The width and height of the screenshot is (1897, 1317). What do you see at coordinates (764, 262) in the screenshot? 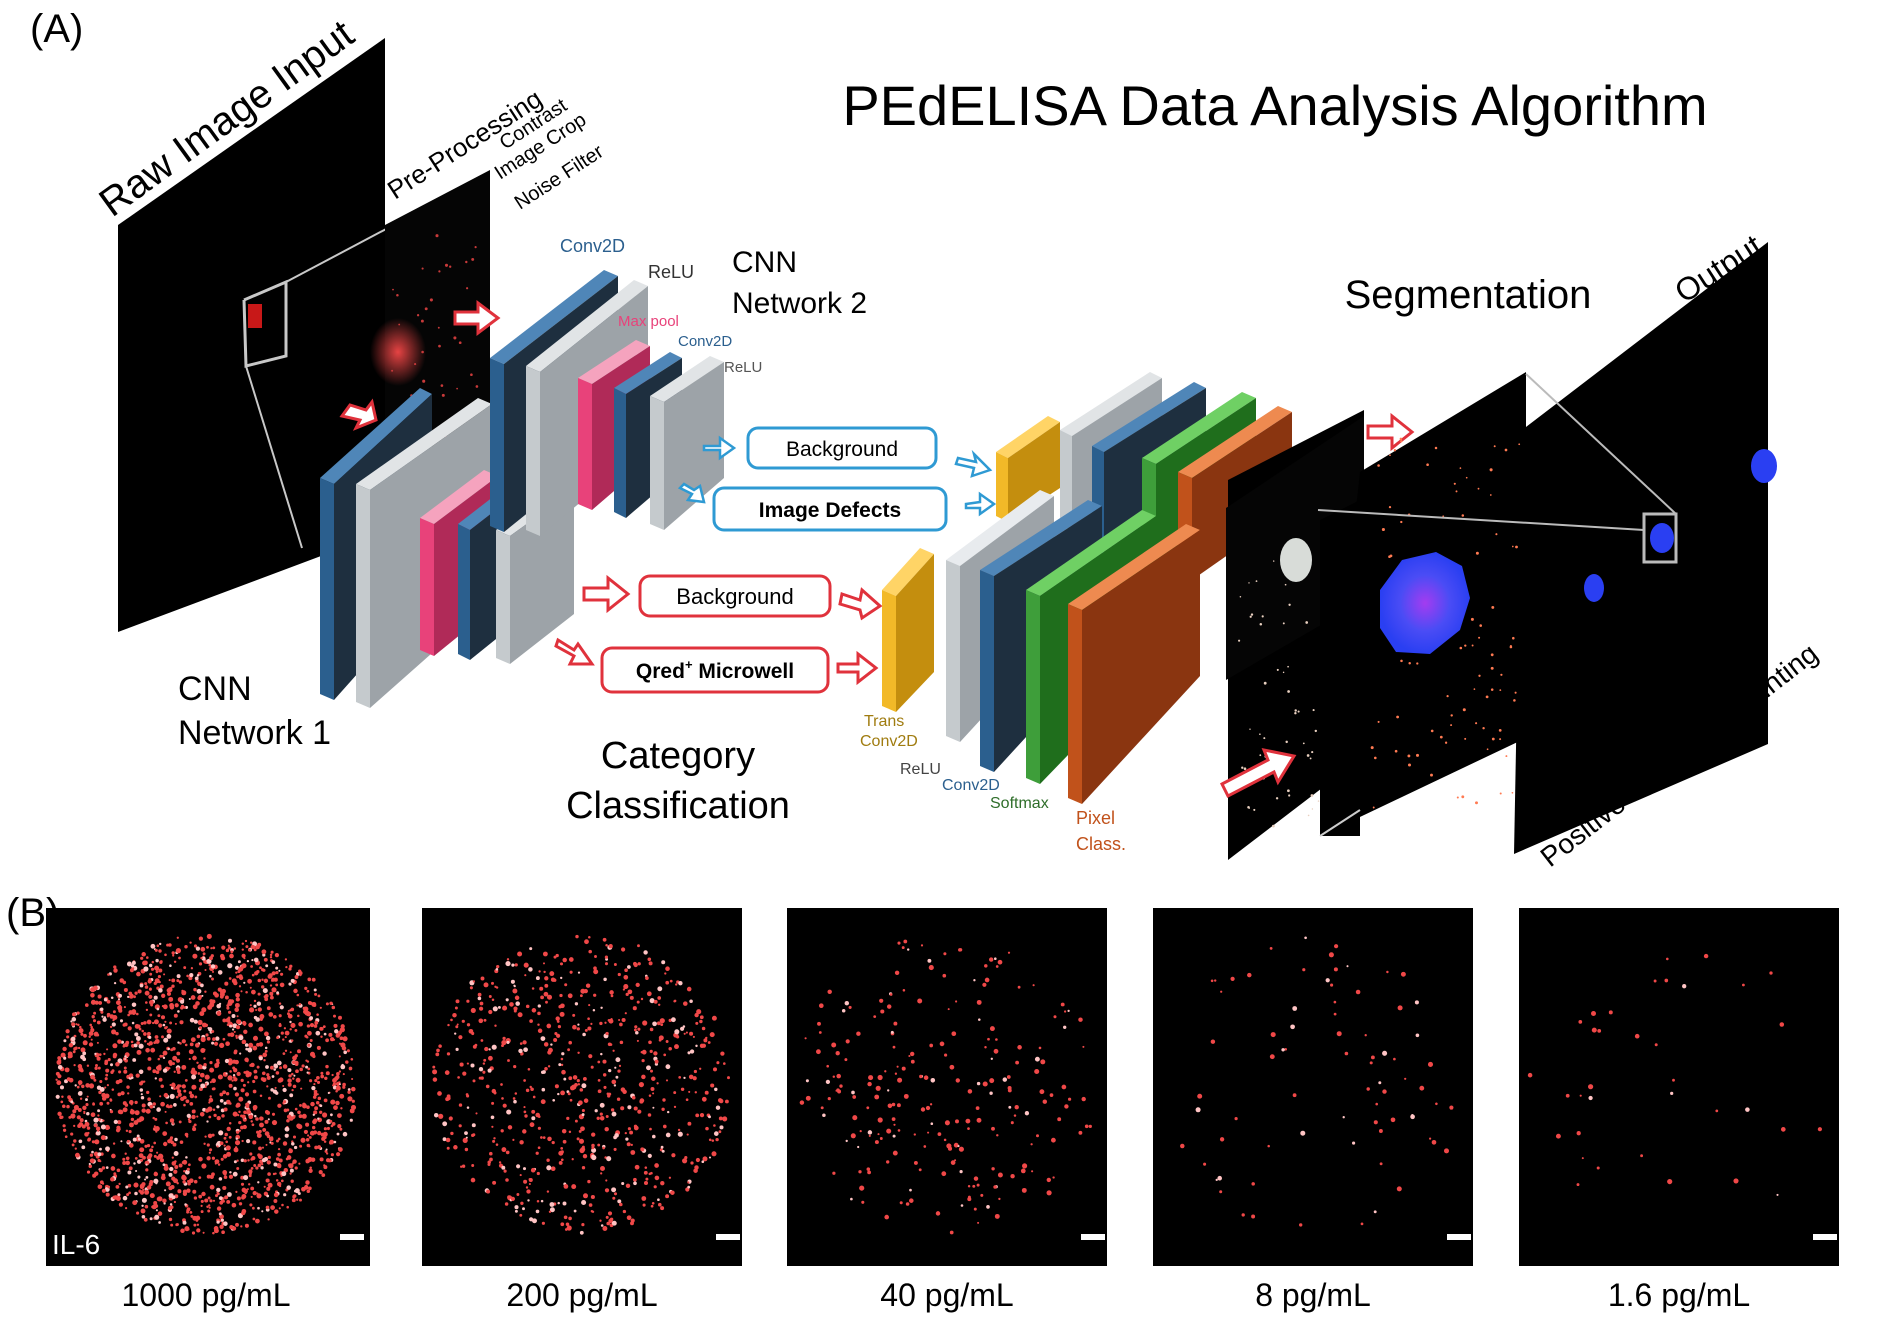
I see `cnn2-label-line1: CNN` at bounding box center [764, 262].